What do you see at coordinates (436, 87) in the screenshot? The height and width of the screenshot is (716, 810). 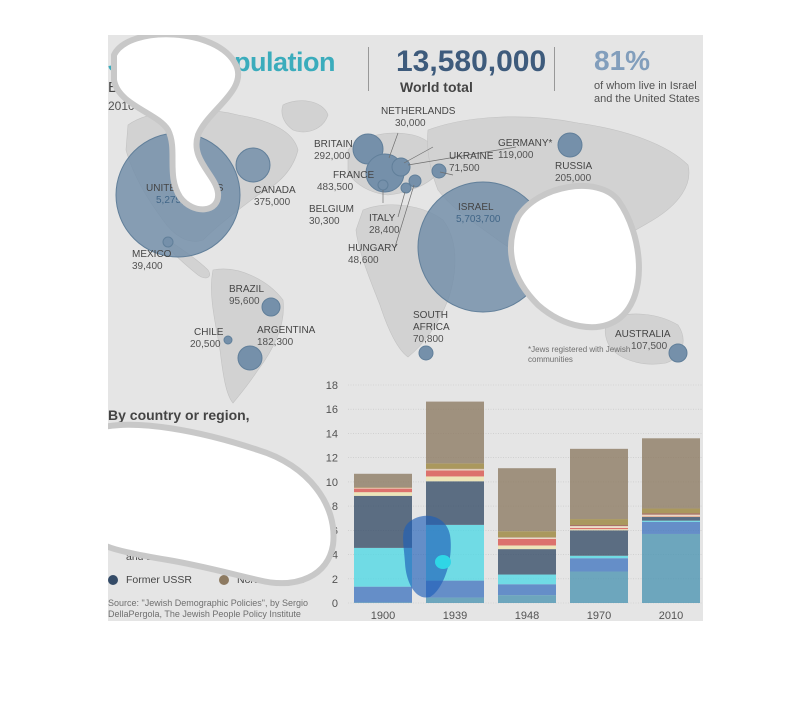 I see `world-total-label: World total` at bounding box center [436, 87].